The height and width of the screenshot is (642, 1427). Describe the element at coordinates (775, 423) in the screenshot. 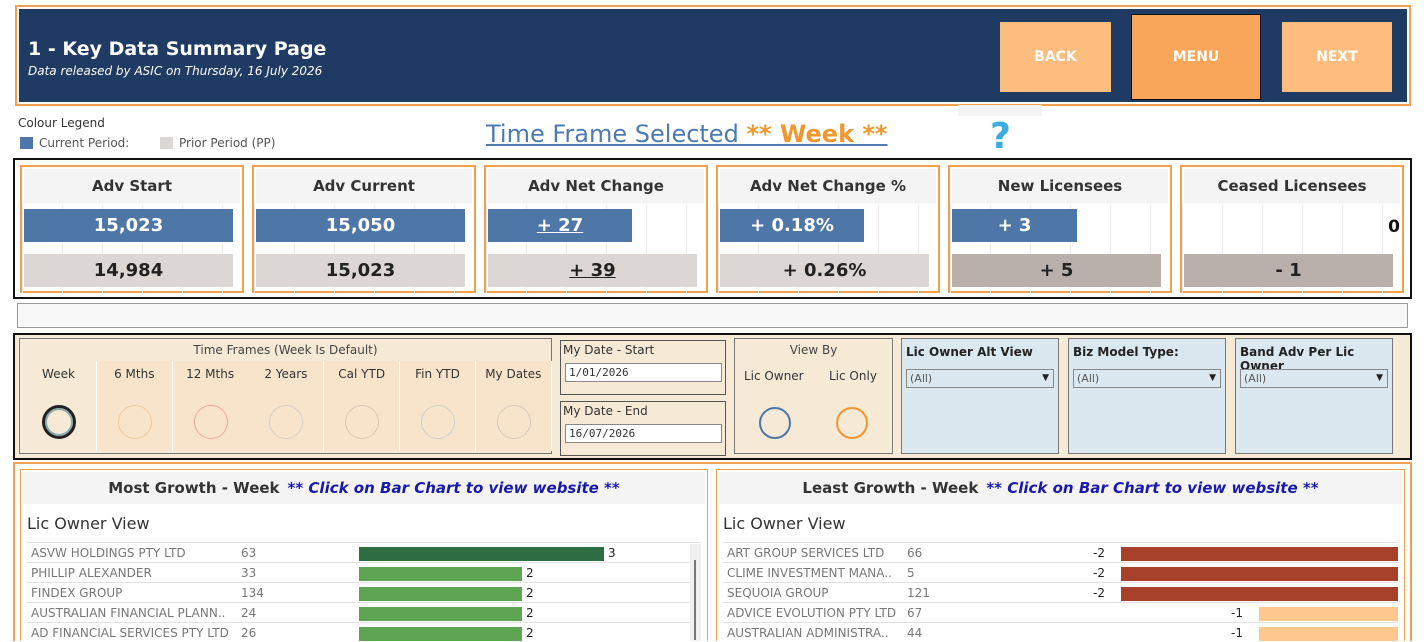

I see `view-by-lic-owner-radio` at that location.